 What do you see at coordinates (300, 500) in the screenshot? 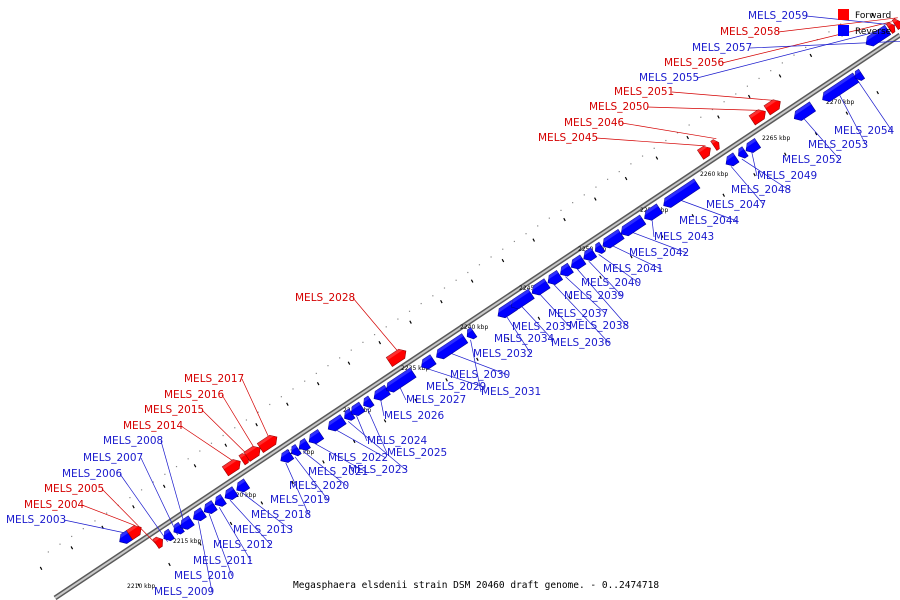
I see `gene-label: MELS_2019` at bounding box center [300, 500].